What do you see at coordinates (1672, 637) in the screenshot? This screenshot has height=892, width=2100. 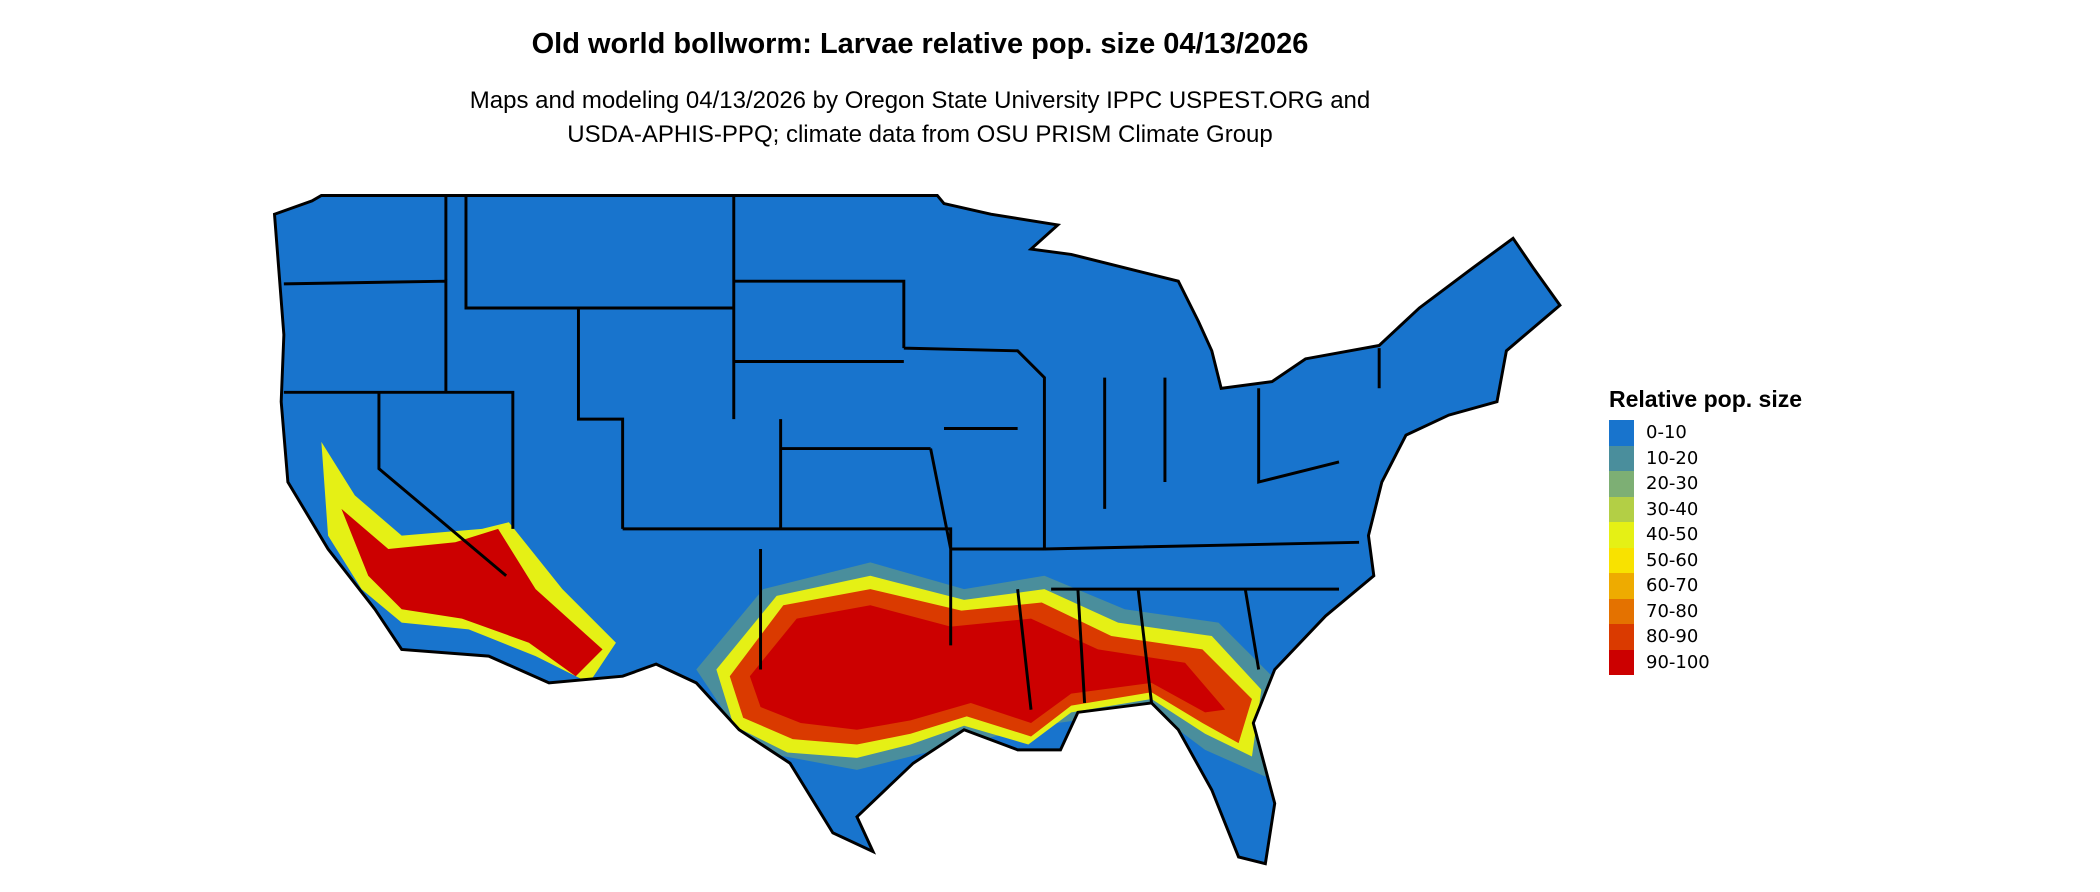 I see `legend-label: 80-90` at bounding box center [1672, 637].